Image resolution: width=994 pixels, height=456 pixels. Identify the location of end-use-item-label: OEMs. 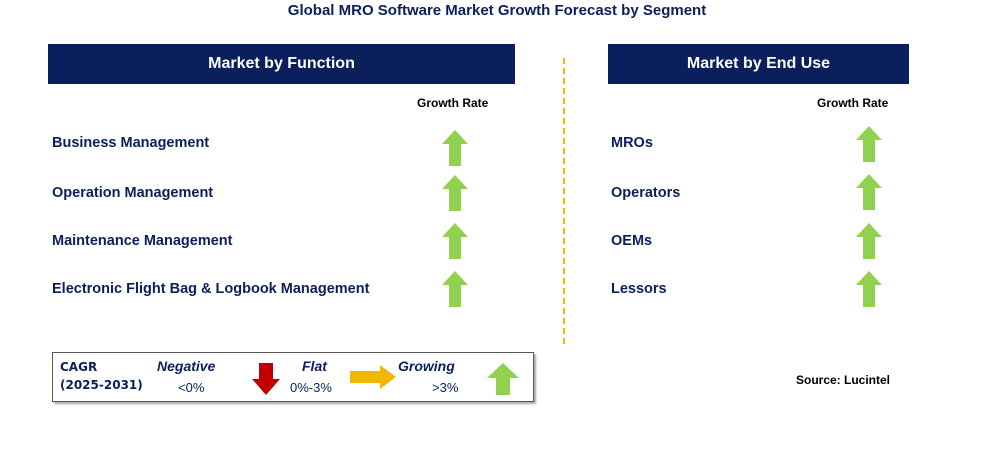
(632, 241).